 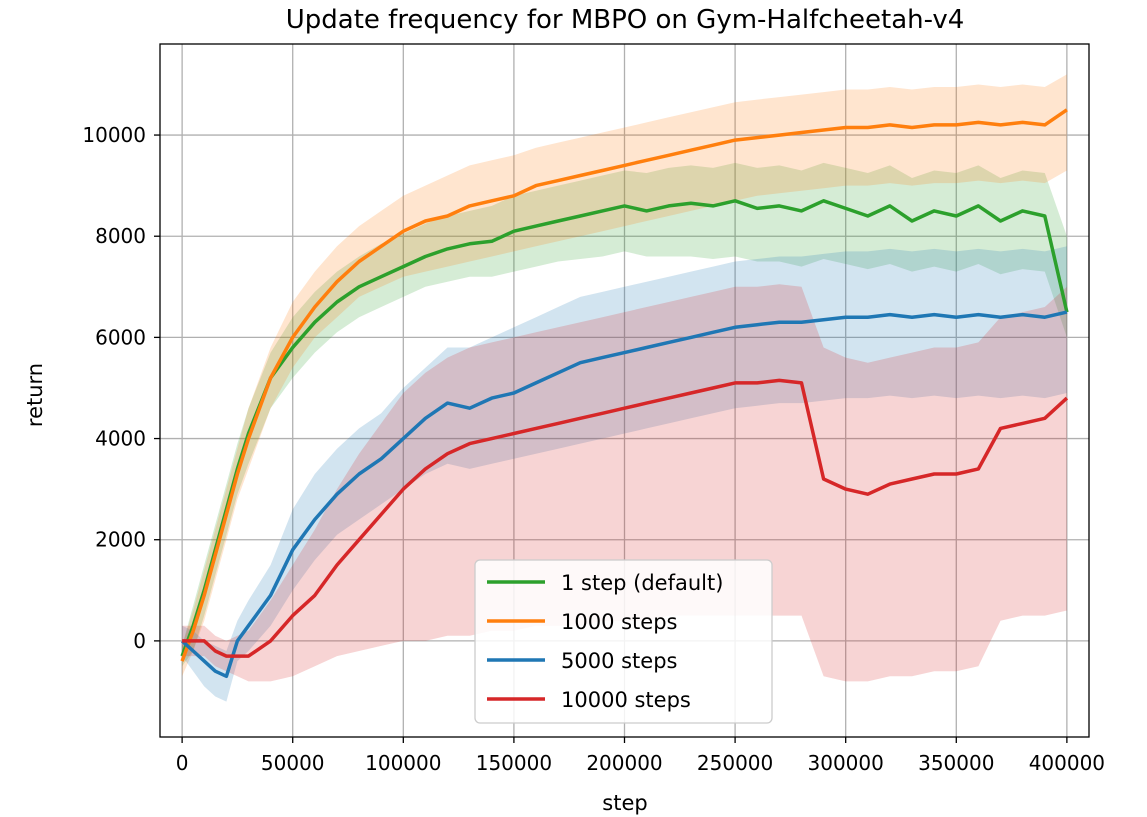 I want to click on legend-label-3: 5000 steps, so click(x=619, y=661).